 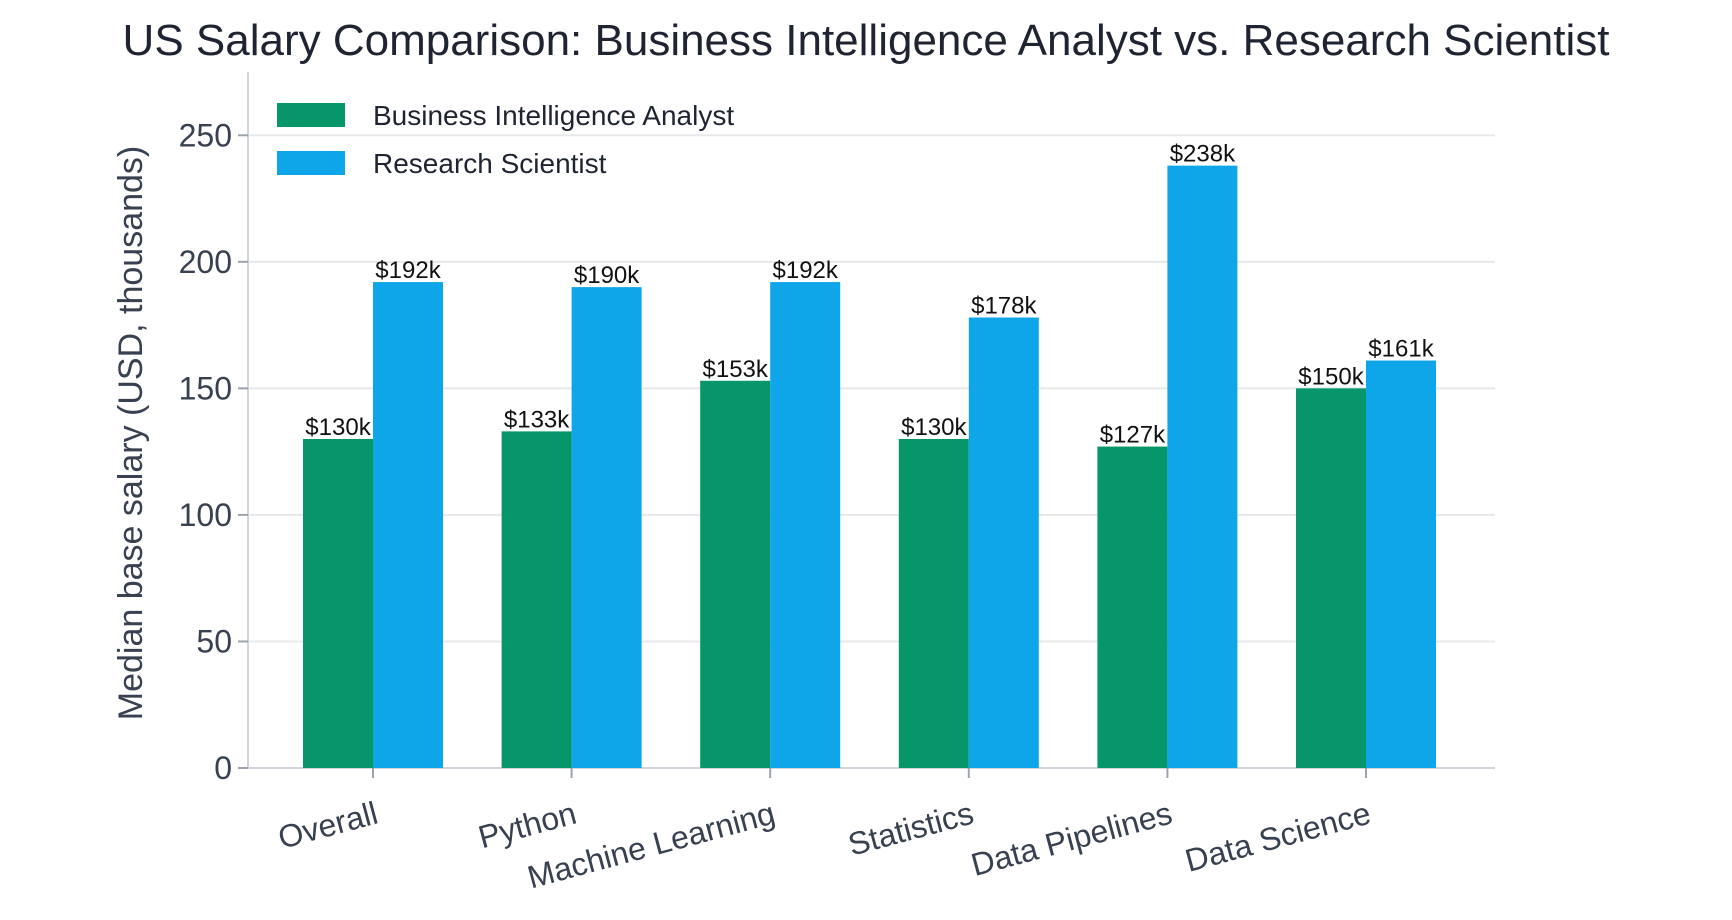 What do you see at coordinates (205, 135) in the screenshot?
I see `y-tick-label: 250` at bounding box center [205, 135].